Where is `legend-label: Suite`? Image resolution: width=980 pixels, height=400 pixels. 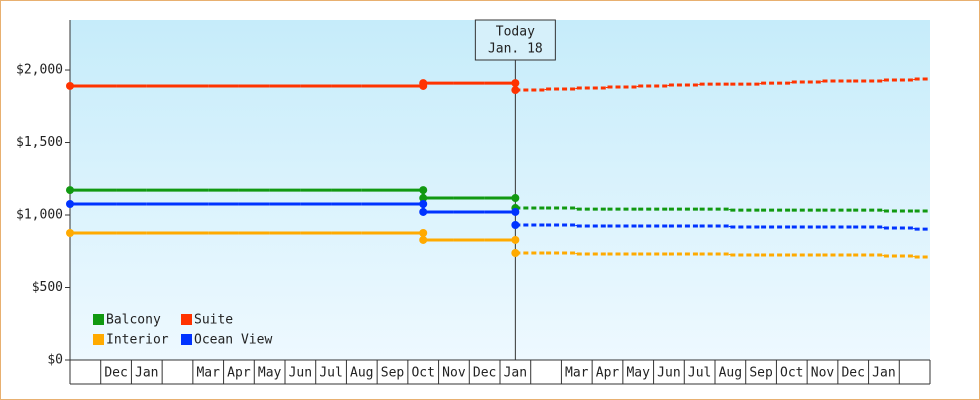 legend-label: Suite is located at coordinates (213, 320).